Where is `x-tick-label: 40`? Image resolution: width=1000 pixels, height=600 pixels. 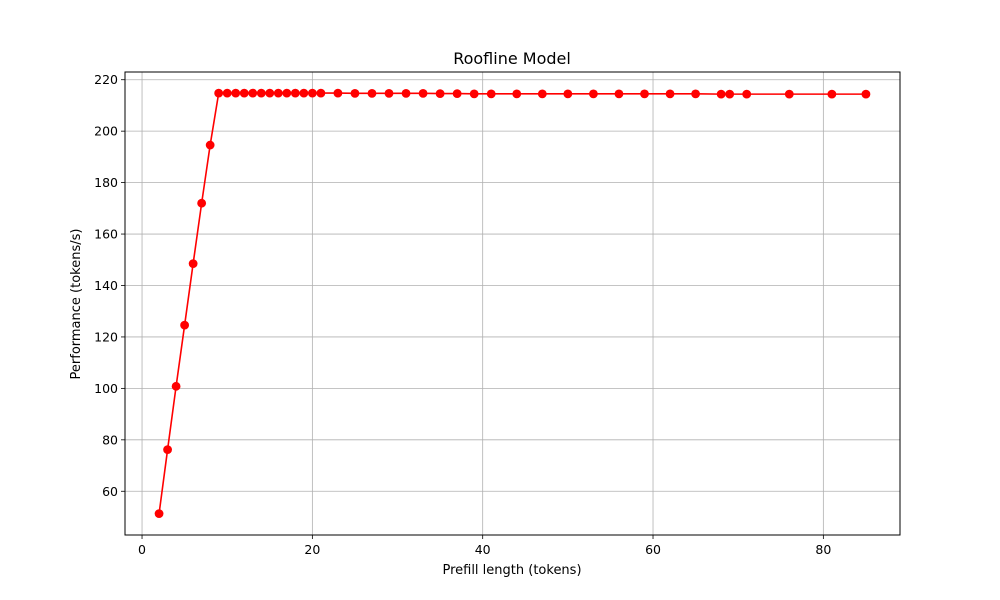 x-tick-label: 40 is located at coordinates (483, 549).